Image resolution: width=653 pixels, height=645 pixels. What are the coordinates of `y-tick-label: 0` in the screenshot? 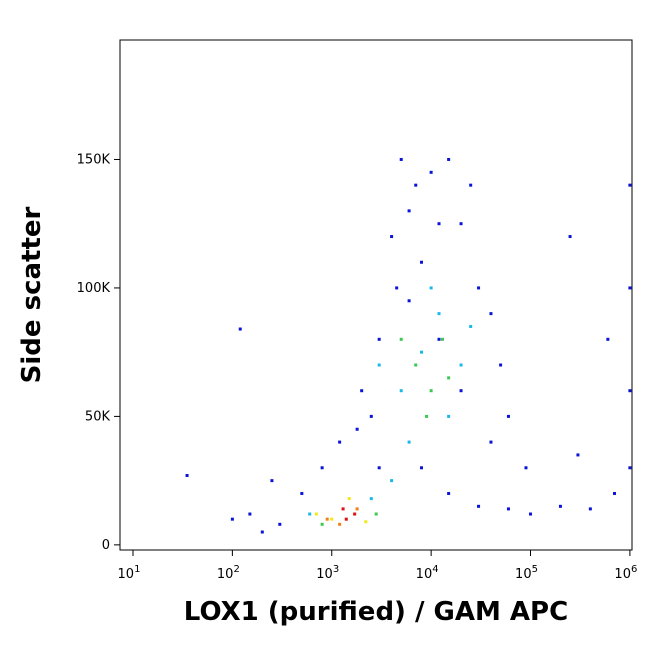 It's located at (106, 545).